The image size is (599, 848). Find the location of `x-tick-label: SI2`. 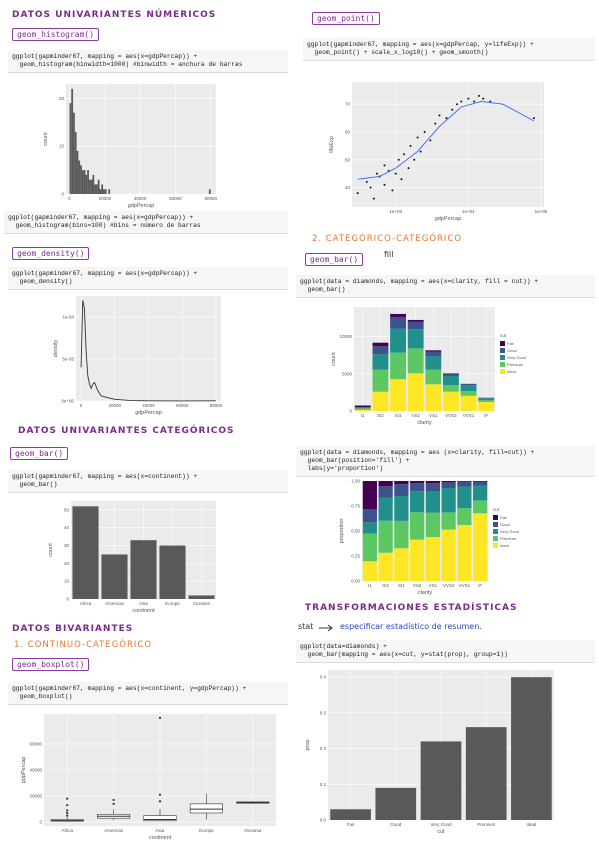

x-tick-label: SI2 is located at coordinates (380, 415).